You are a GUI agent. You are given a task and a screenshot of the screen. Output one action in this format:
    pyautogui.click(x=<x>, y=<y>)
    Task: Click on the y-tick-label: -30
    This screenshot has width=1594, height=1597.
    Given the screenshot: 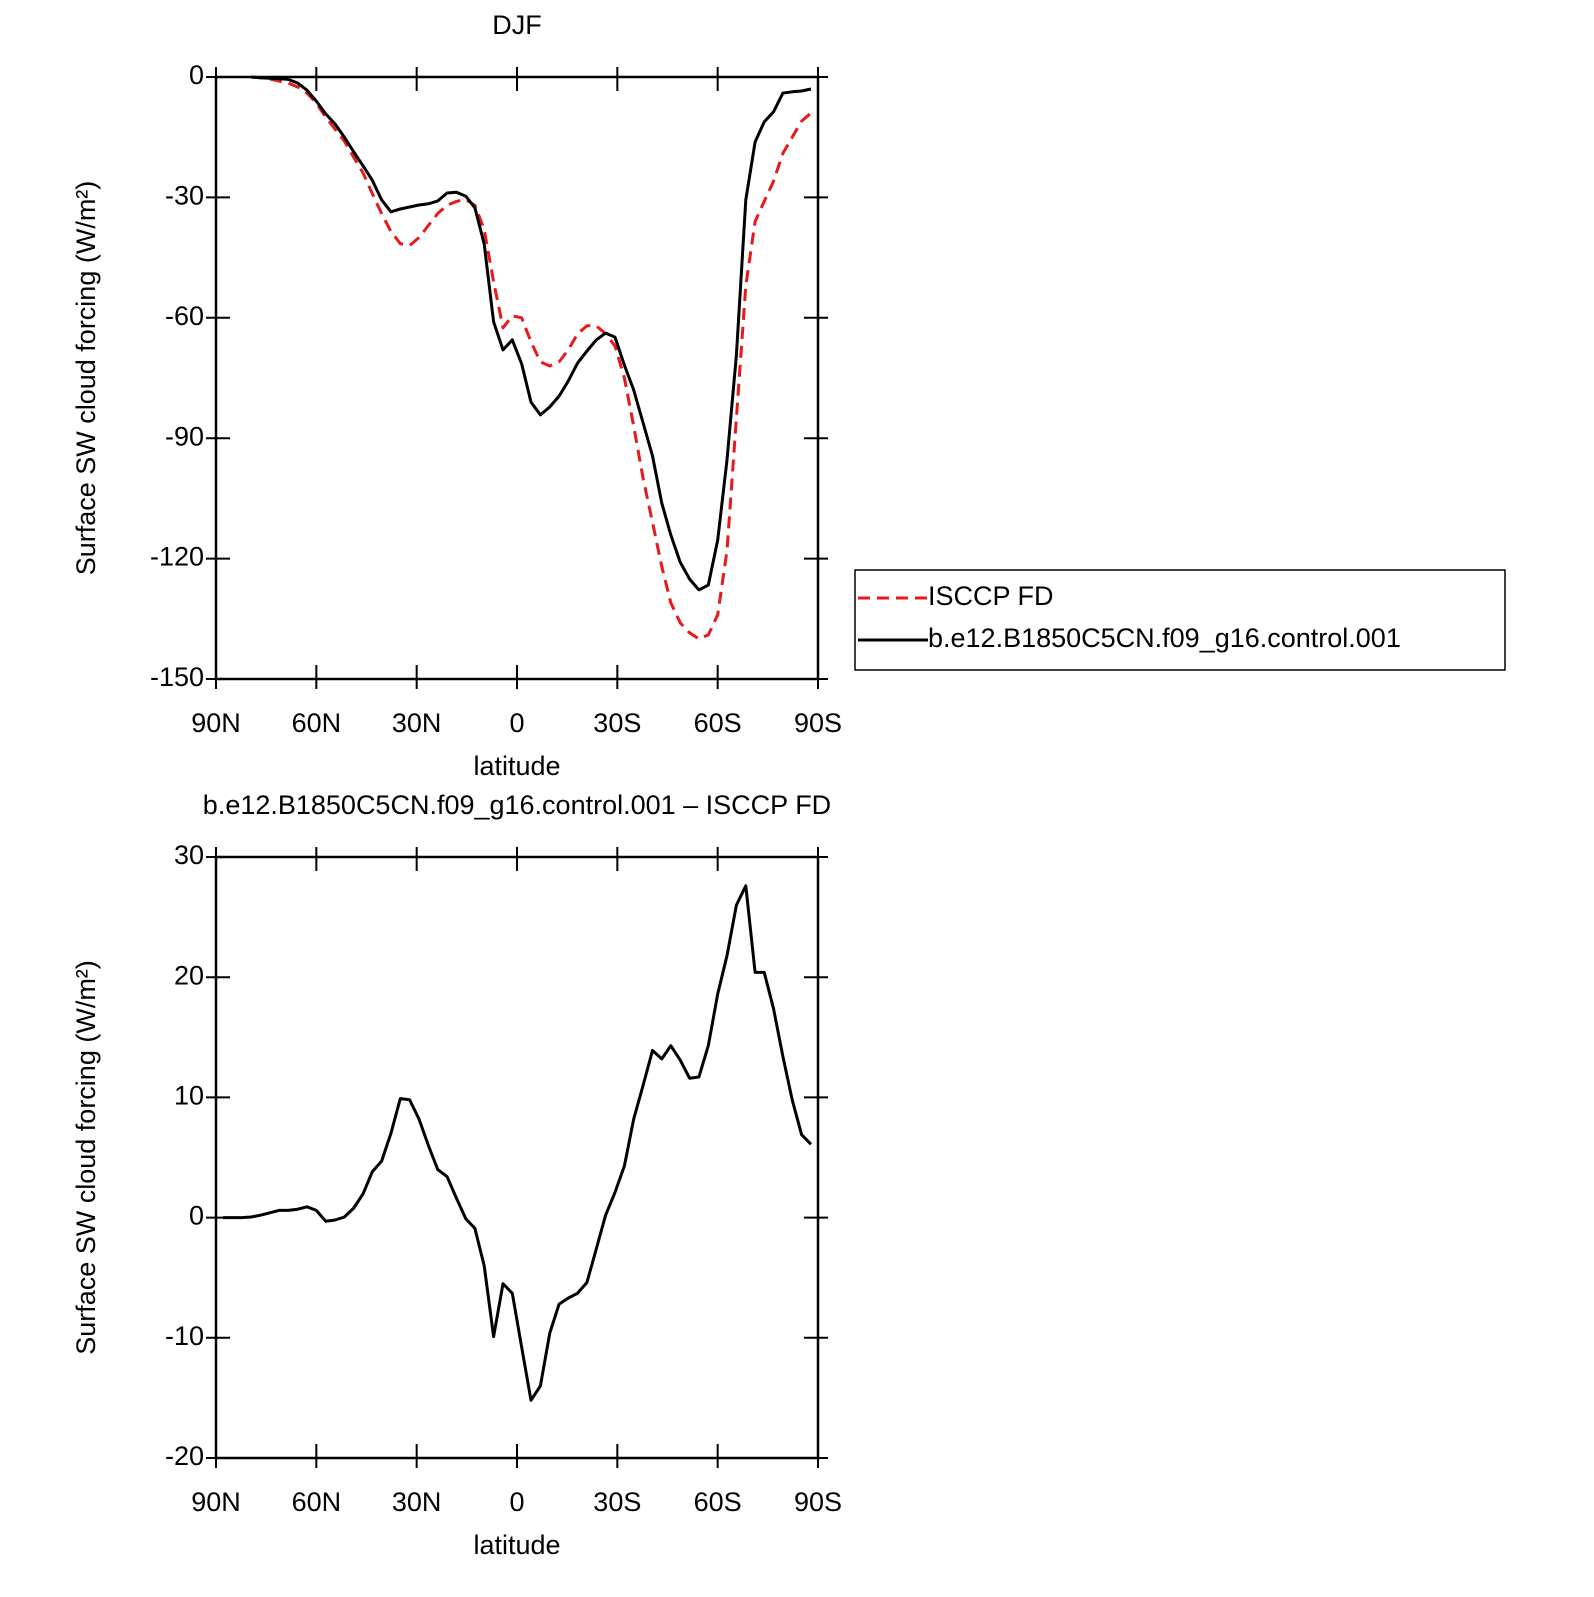 What is the action you would take?
    pyautogui.click(x=184, y=196)
    